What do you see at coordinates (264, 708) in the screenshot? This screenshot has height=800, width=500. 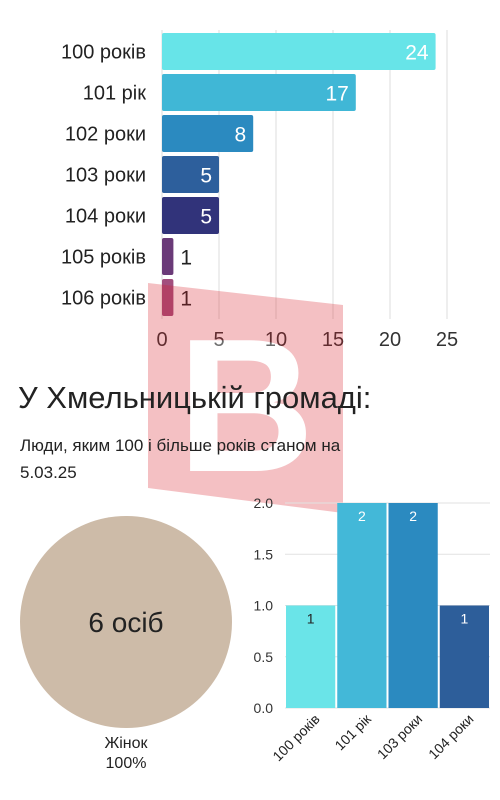 I see `y-tick-label: 0.0` at bounding box center [264, 708].